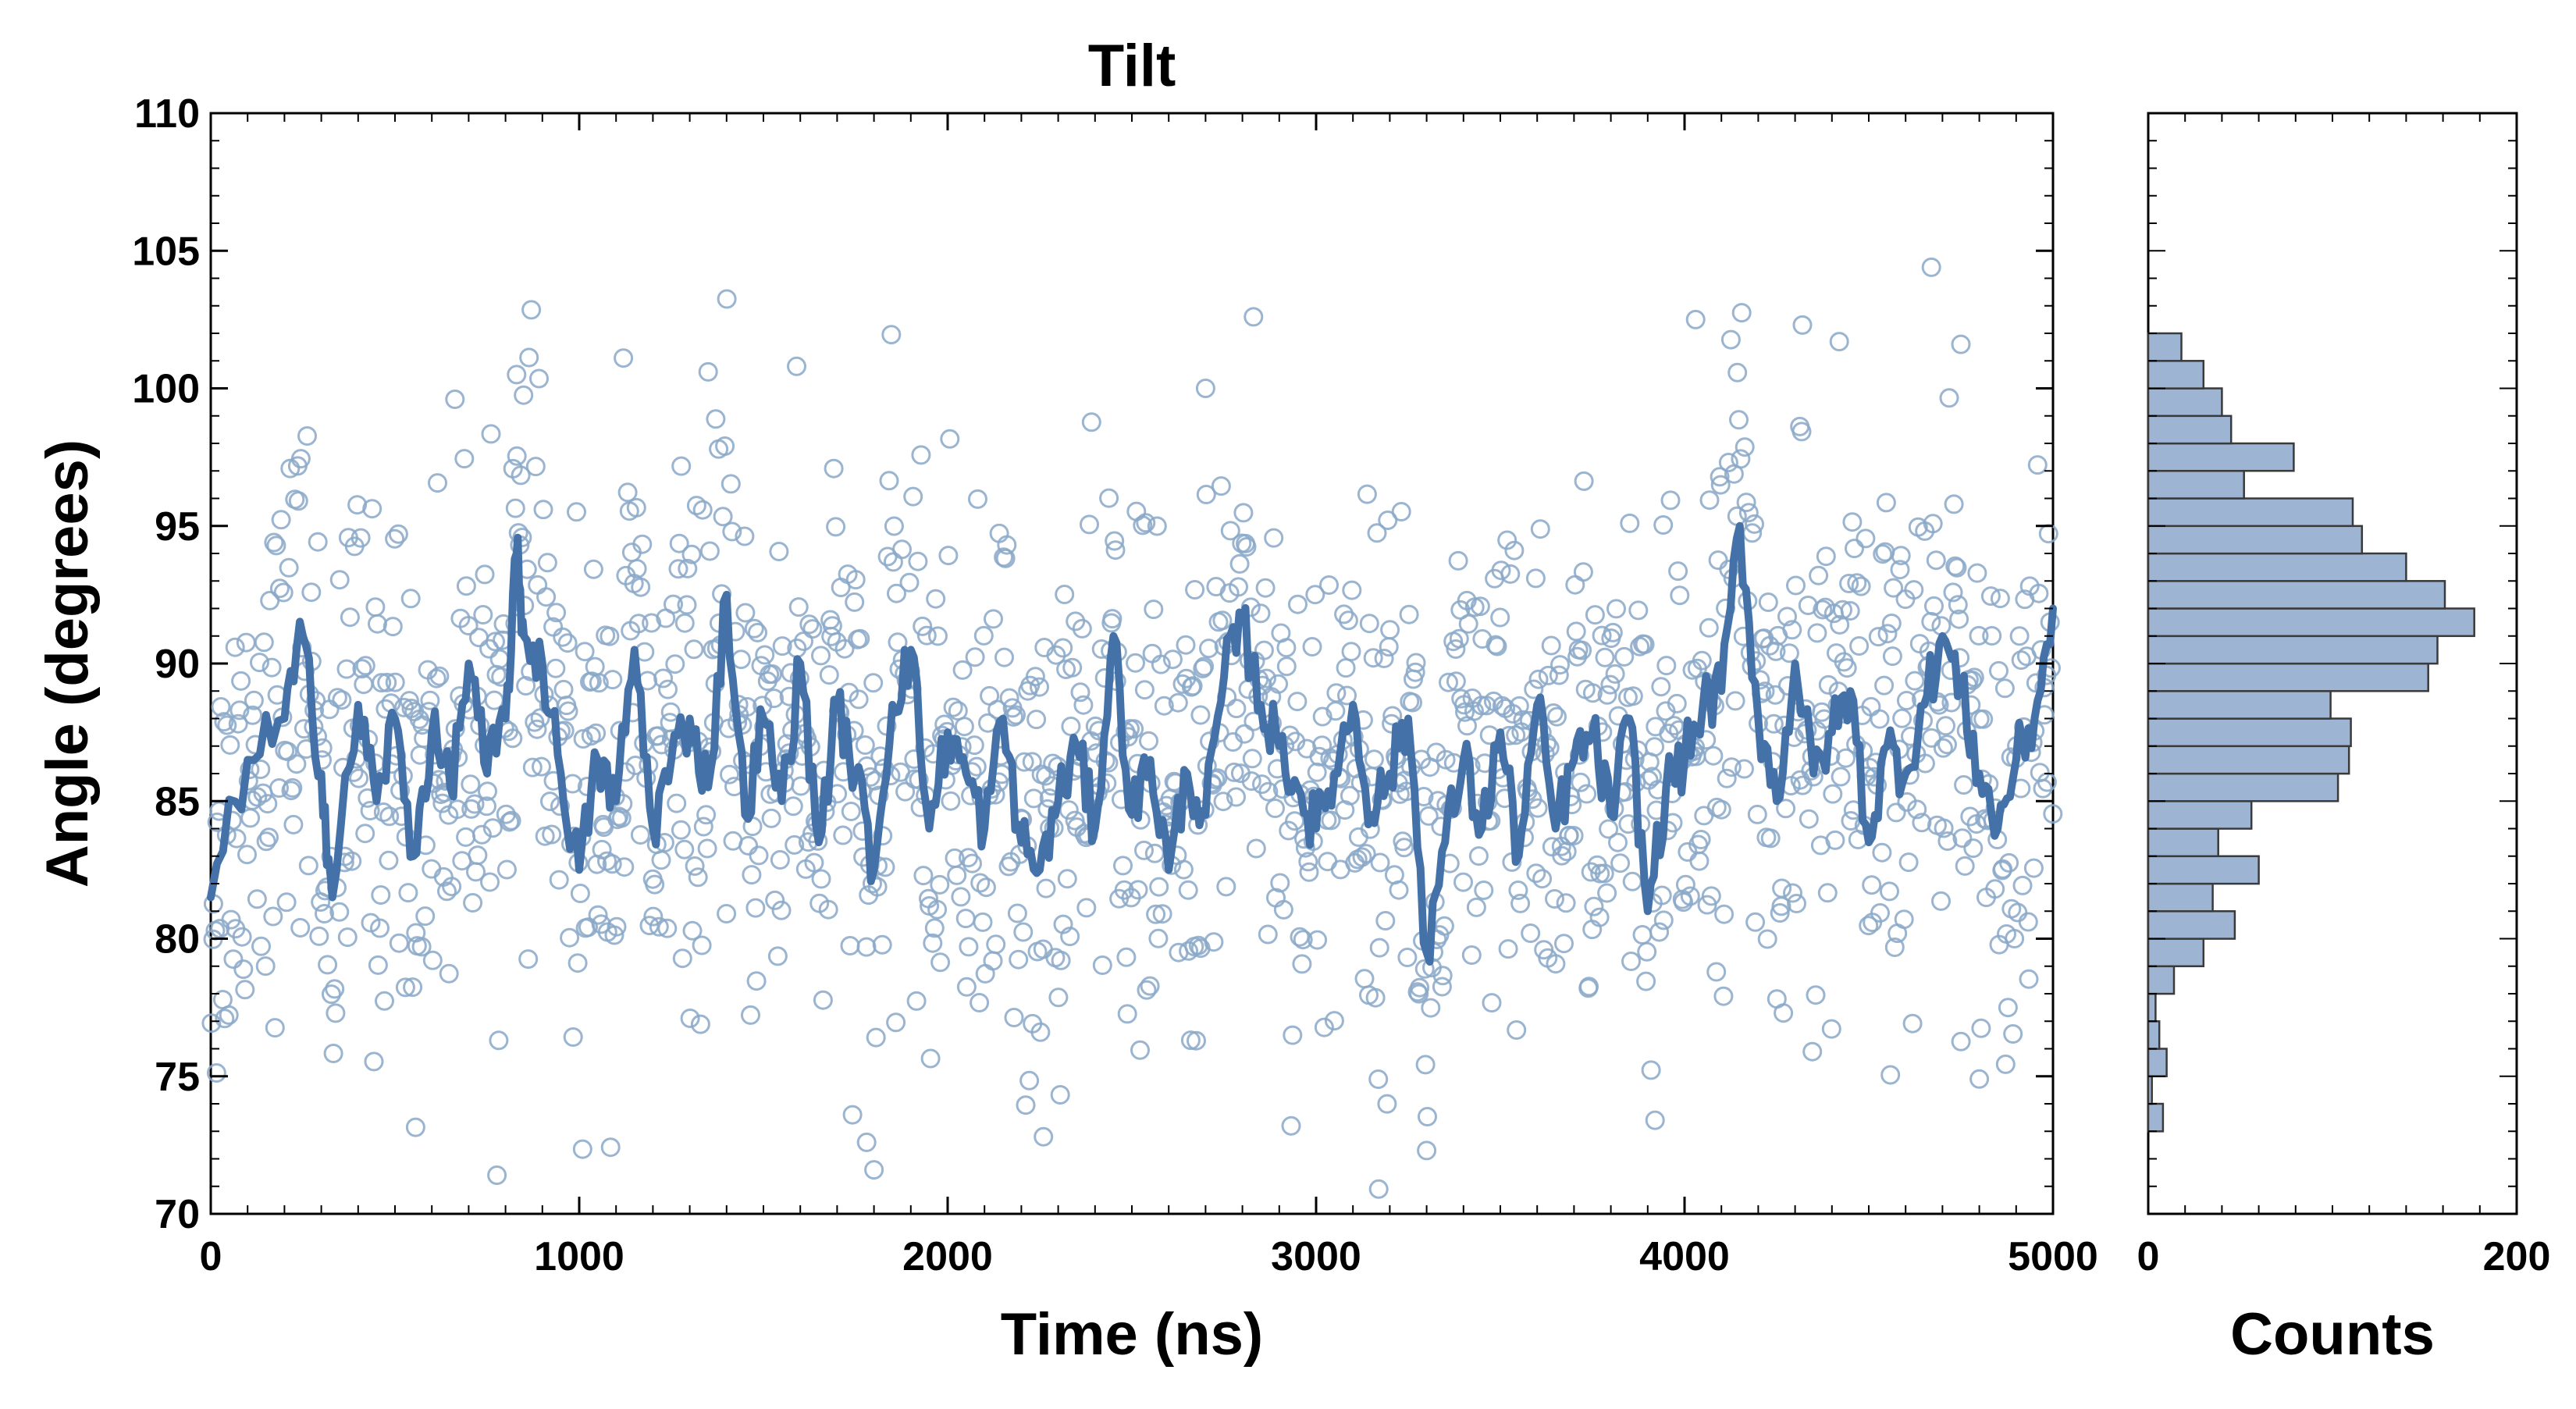 This screenshot has width=2576, height=1409. Describe the element at coordinates (177, 801) in the screenshot. I see `y-tick-label: 85` at that location.